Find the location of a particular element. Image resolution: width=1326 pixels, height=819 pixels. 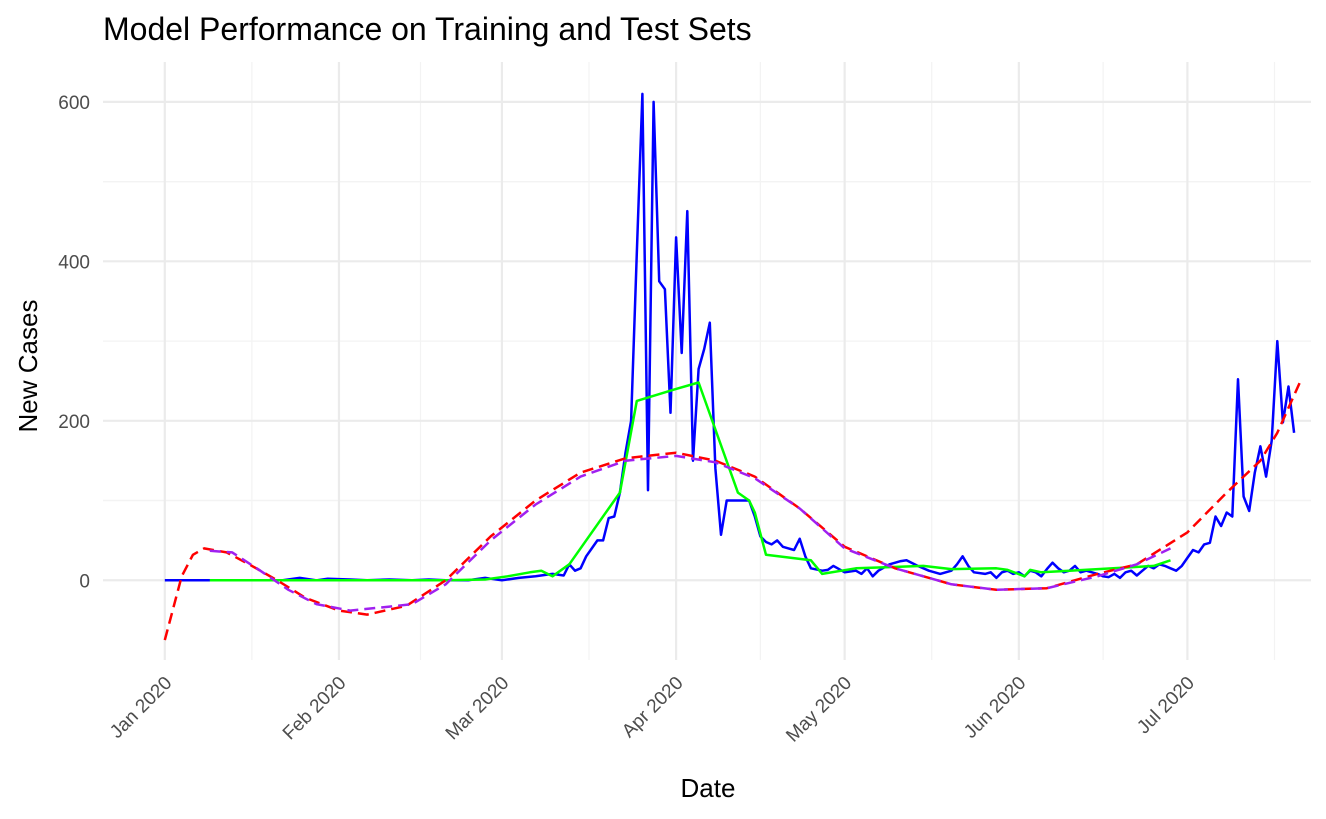

x-tick-label: Apr 2020 is located at coordinates (652, 707).